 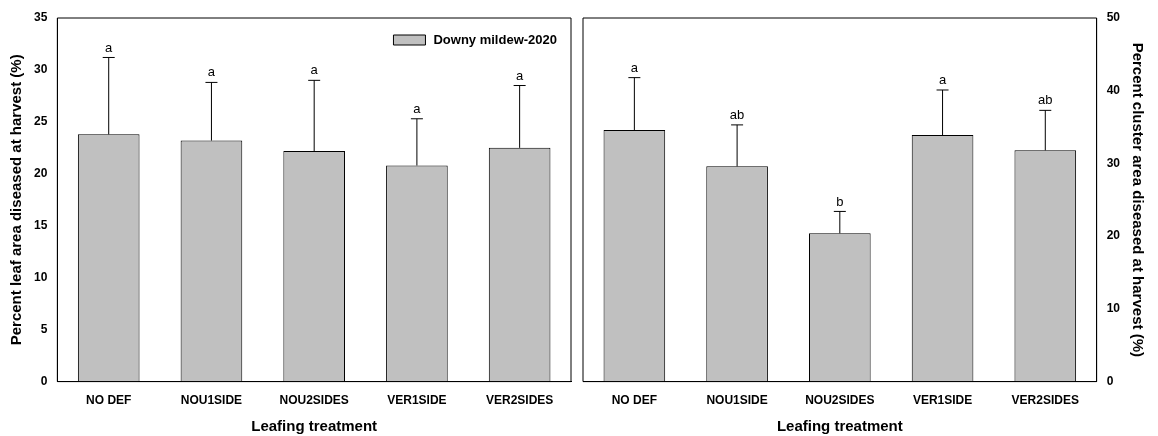 I want to click on y2-axis-title: Percent cluster area diseased at harvest (%), so click(x=1138, y=199).